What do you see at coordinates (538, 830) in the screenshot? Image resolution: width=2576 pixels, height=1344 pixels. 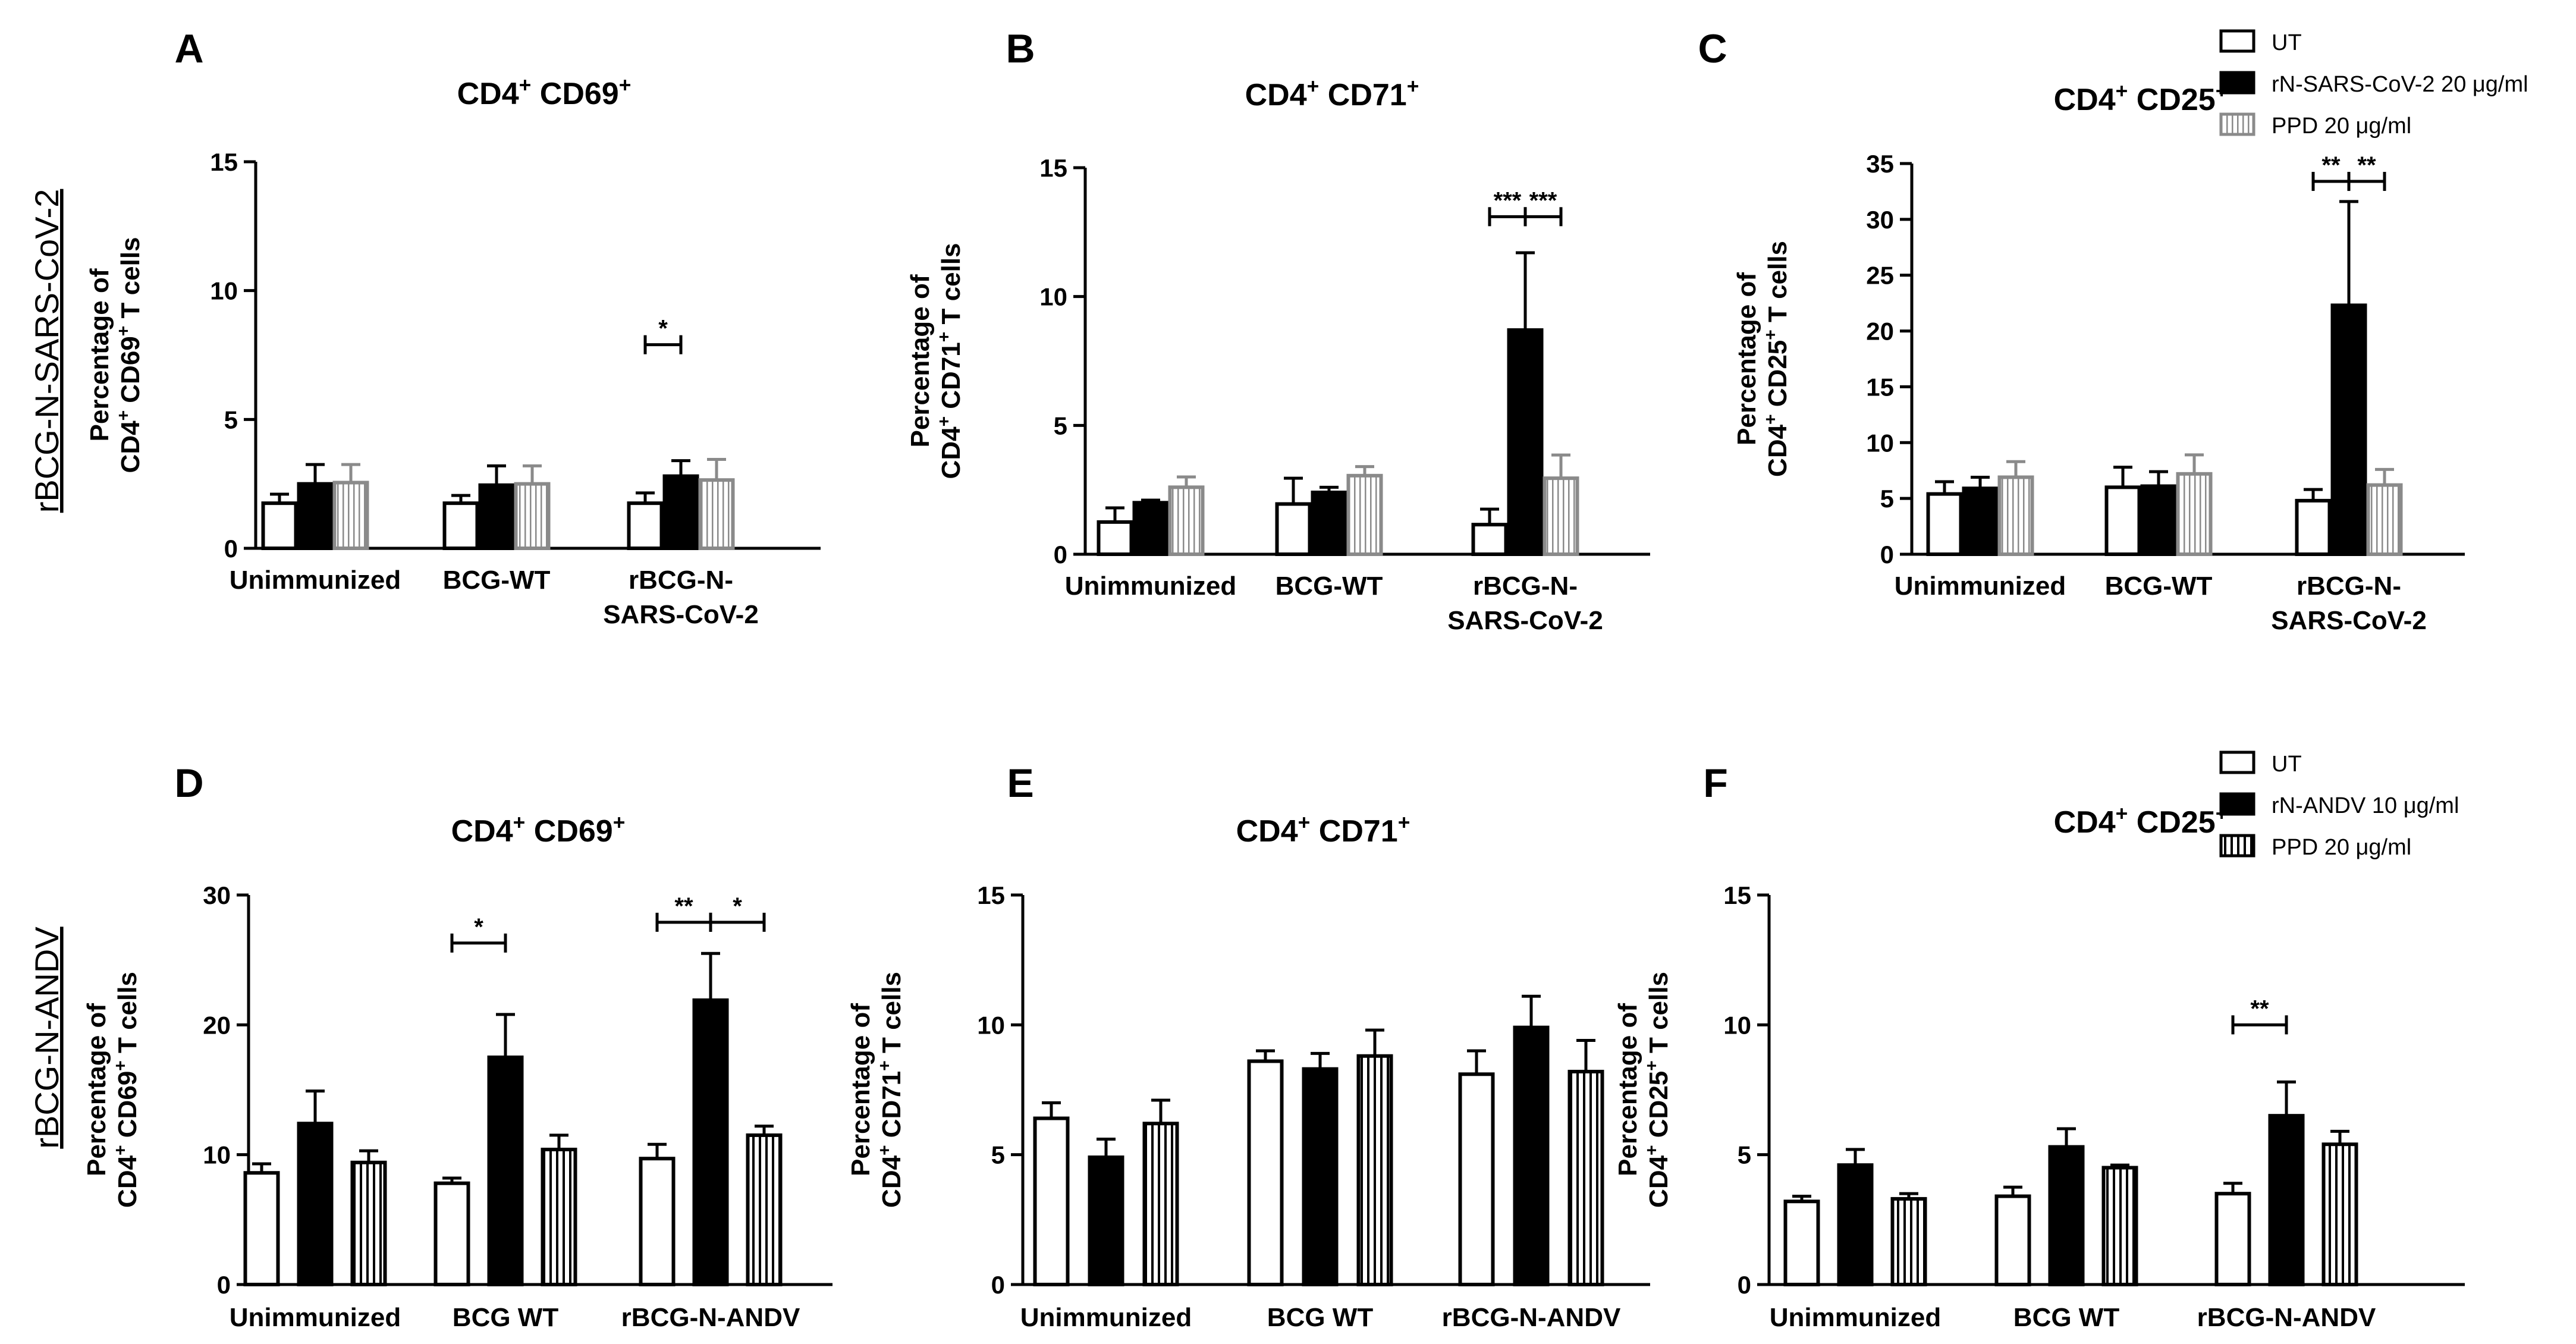 I see `chart-title: CD4+ CD69+` at bounding box center [538, 830].